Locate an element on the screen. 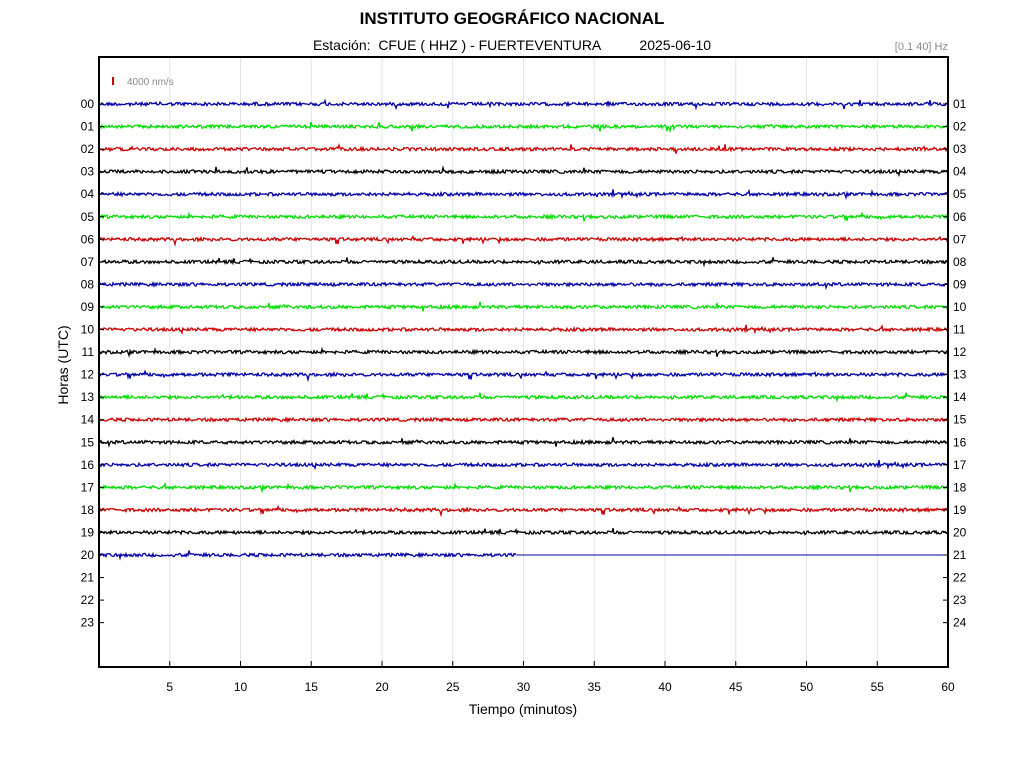 This screenshot has height=768, width=1024. y-tick-label-right-03: 03 is located at coordinates (960, 149).